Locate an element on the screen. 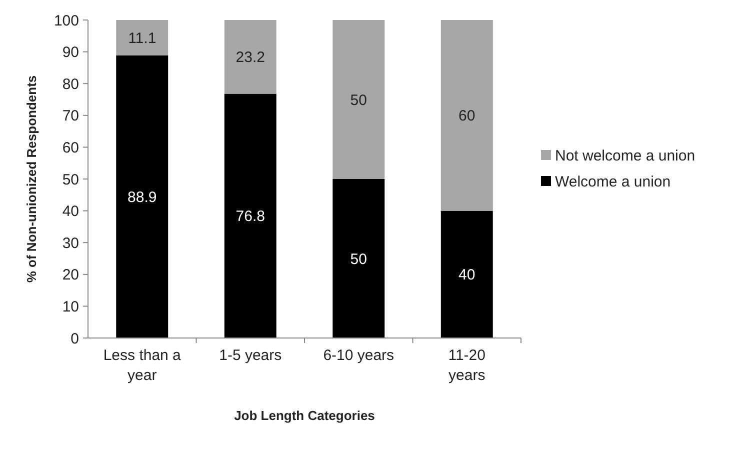  legend-label: Not welcome a union is located at coordinates (625, 155).